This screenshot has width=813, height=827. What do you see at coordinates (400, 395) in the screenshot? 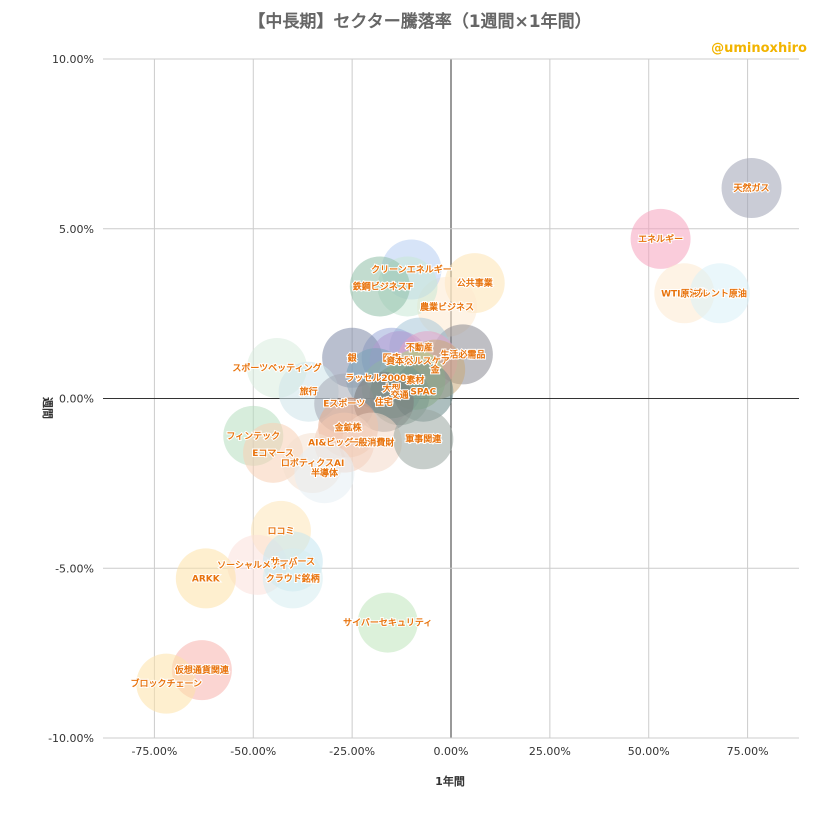
I see `bubble-label: 交通` at bounding box center [400, 395].